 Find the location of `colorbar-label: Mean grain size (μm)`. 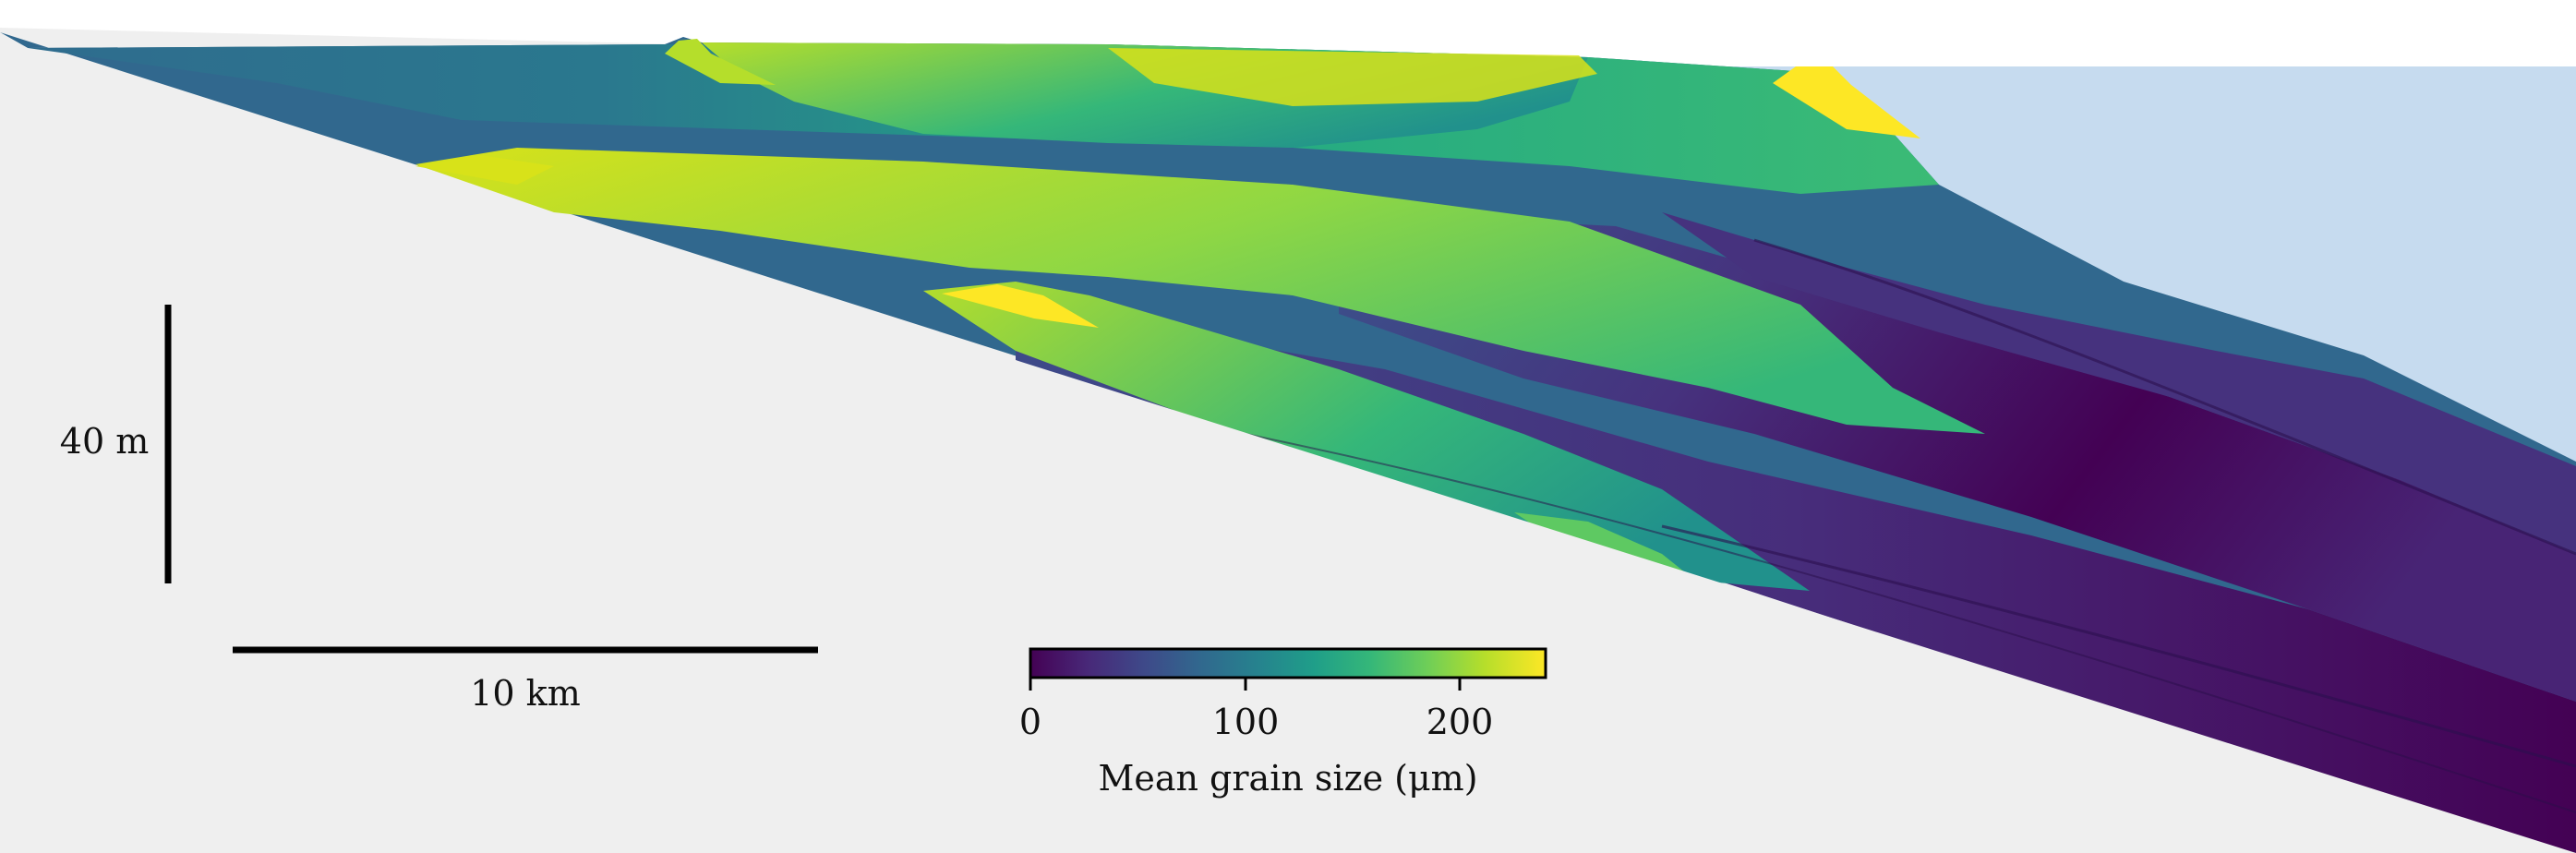

colorbar-label: Mean grain size (μm) is located at coordinates (1287, 778).